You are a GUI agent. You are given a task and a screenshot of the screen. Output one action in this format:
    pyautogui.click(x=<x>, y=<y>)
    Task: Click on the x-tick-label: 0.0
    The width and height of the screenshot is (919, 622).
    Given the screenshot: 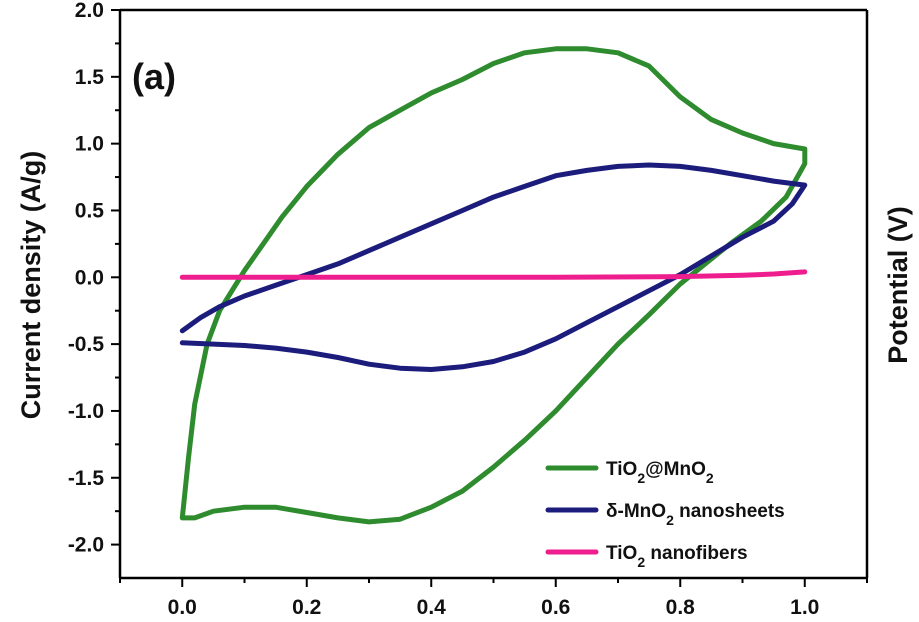 What is the action you would take?
    pyautogui.click(x=182, y=607)
    